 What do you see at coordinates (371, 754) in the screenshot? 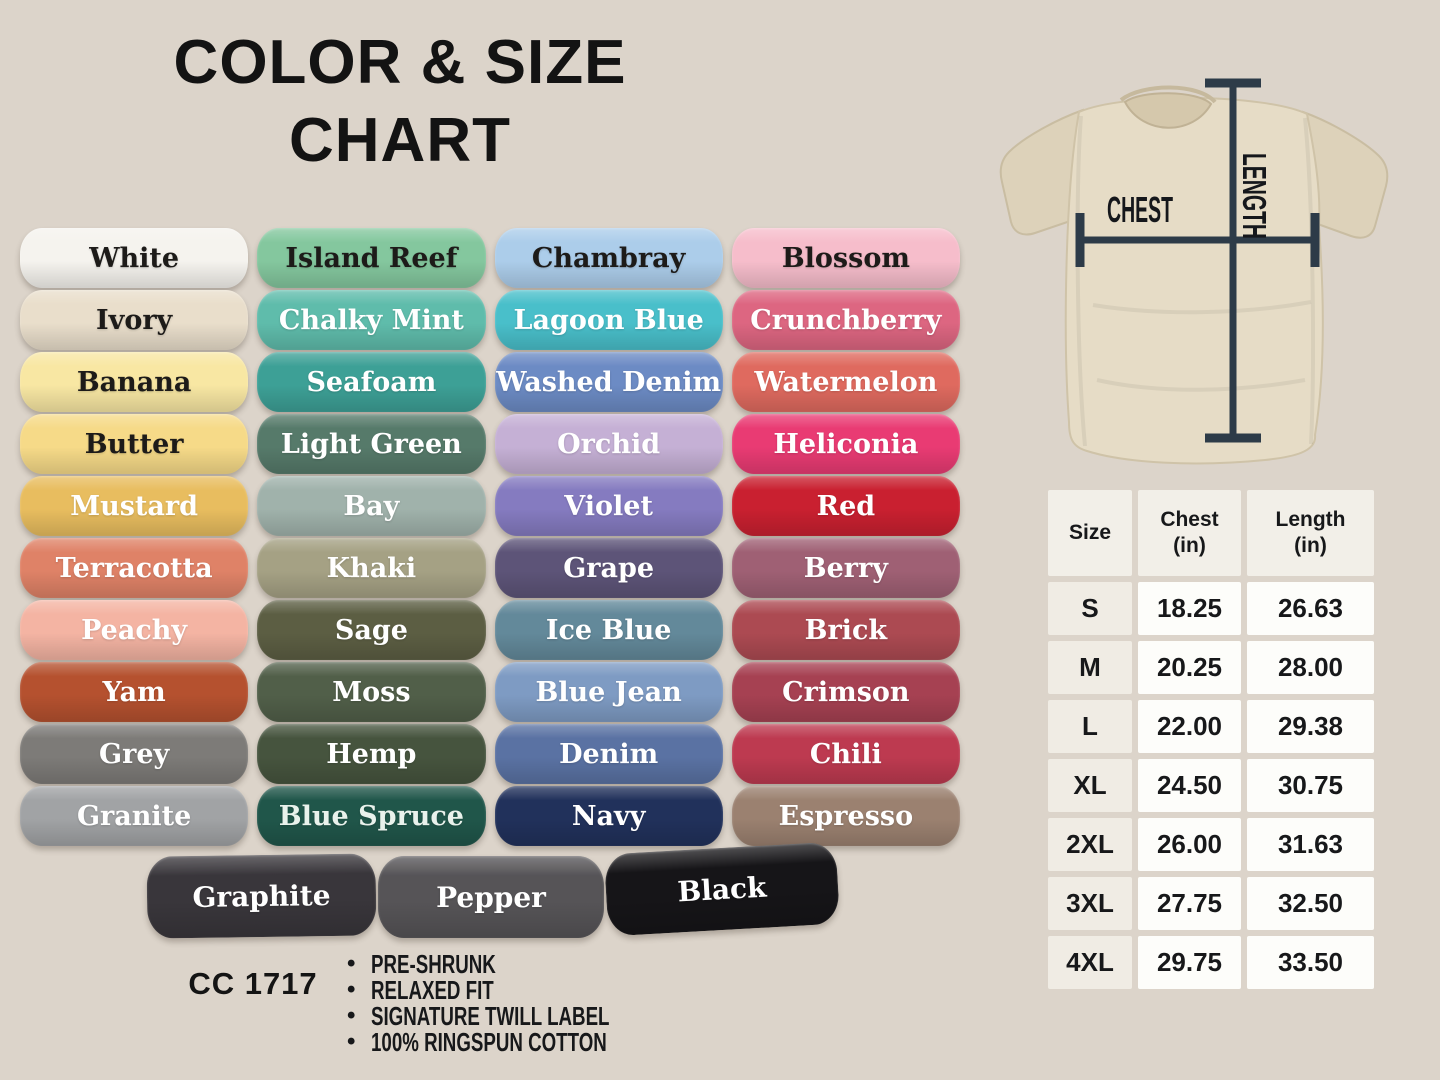
I see `color-name: Hemp` at bounding box center [371, 754].